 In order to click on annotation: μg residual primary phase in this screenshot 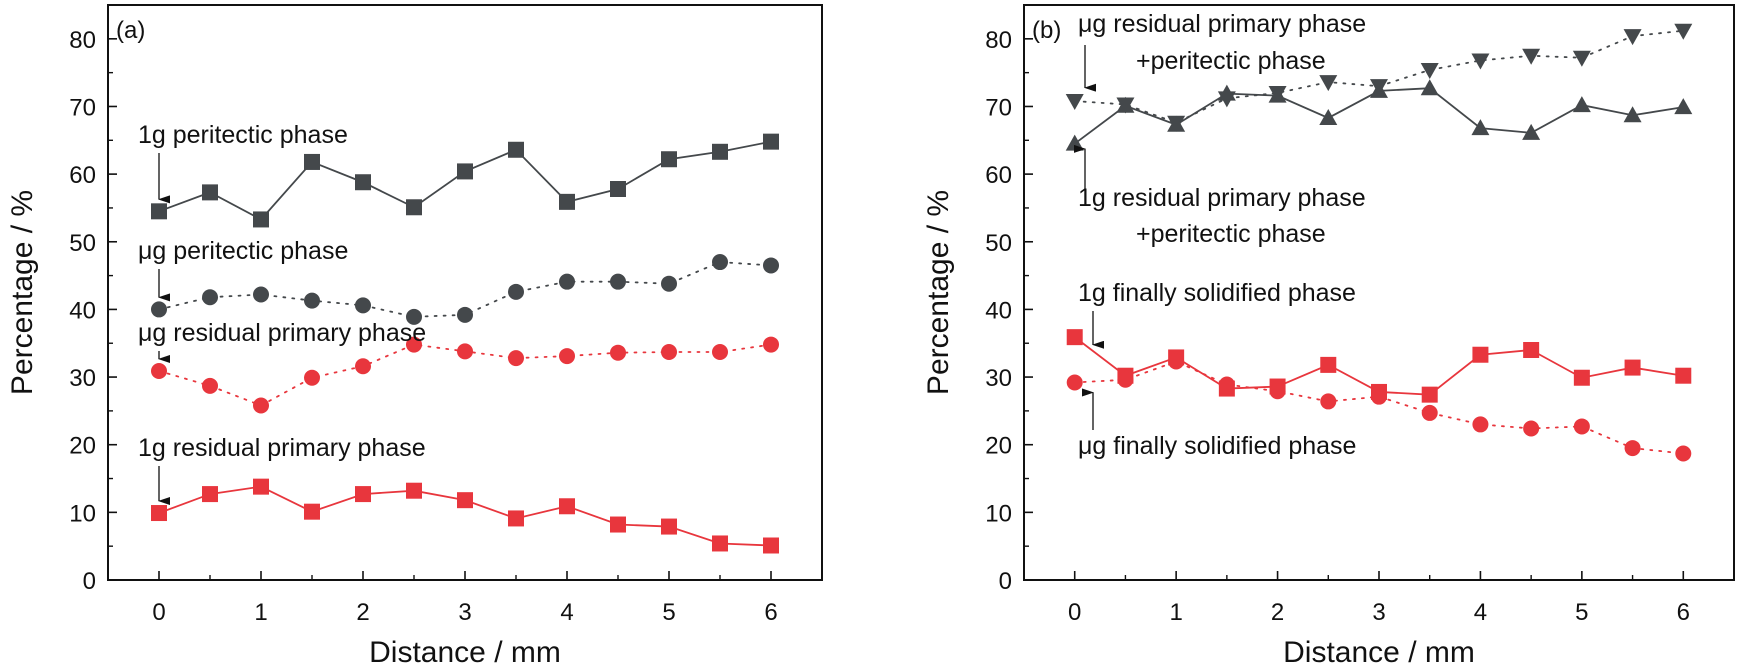, I will do `click(282, 341)`.